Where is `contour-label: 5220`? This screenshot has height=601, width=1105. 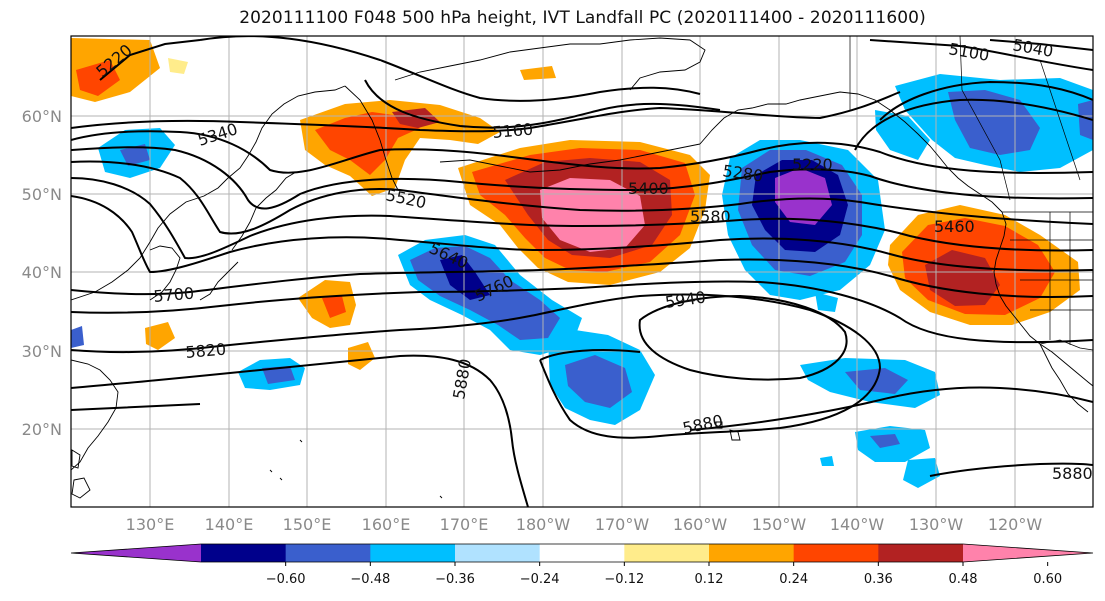
contour-label: 5220 is located at coordinates (812, 164).